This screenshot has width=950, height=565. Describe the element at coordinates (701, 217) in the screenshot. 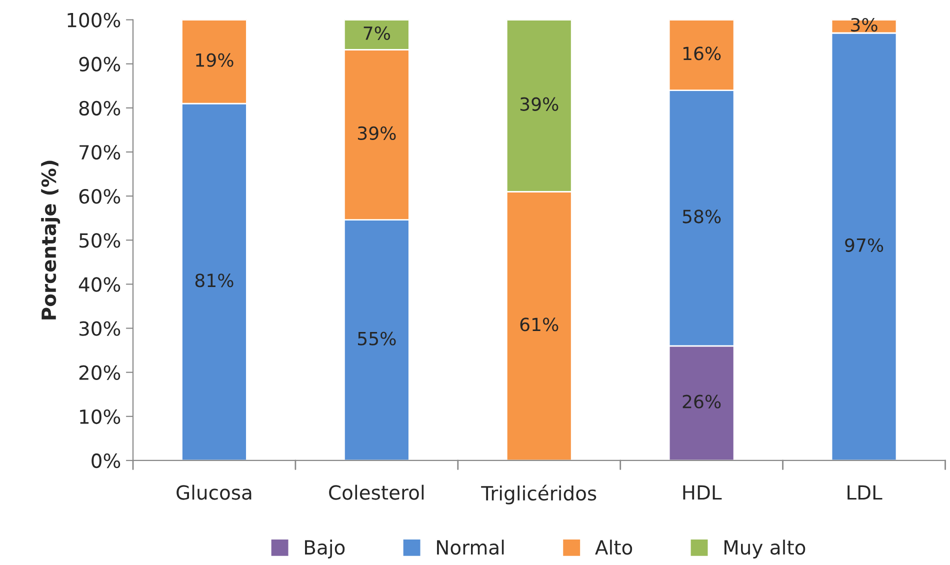

I see `data-label: 58%` at that location.